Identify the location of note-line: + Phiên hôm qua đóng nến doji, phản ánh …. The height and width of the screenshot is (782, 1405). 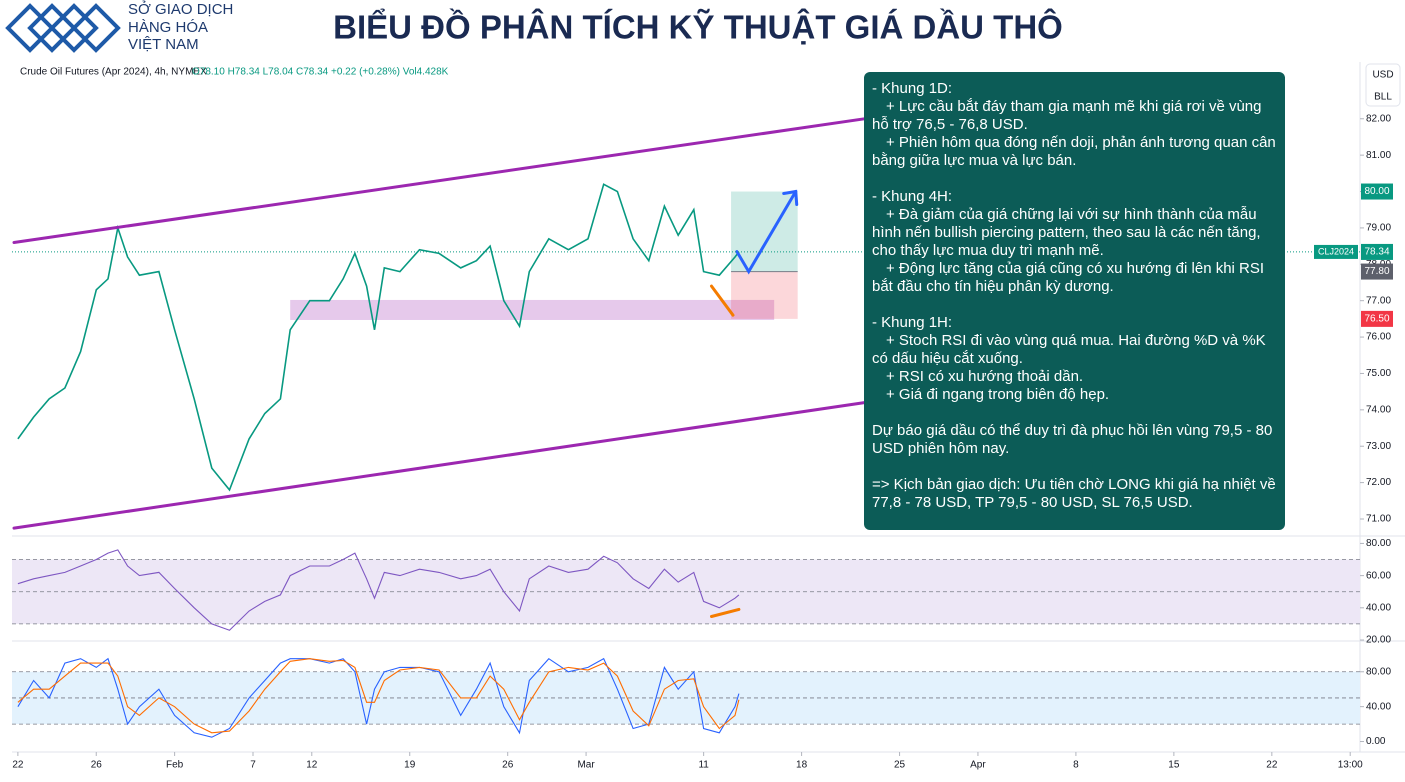
(1074, 151).